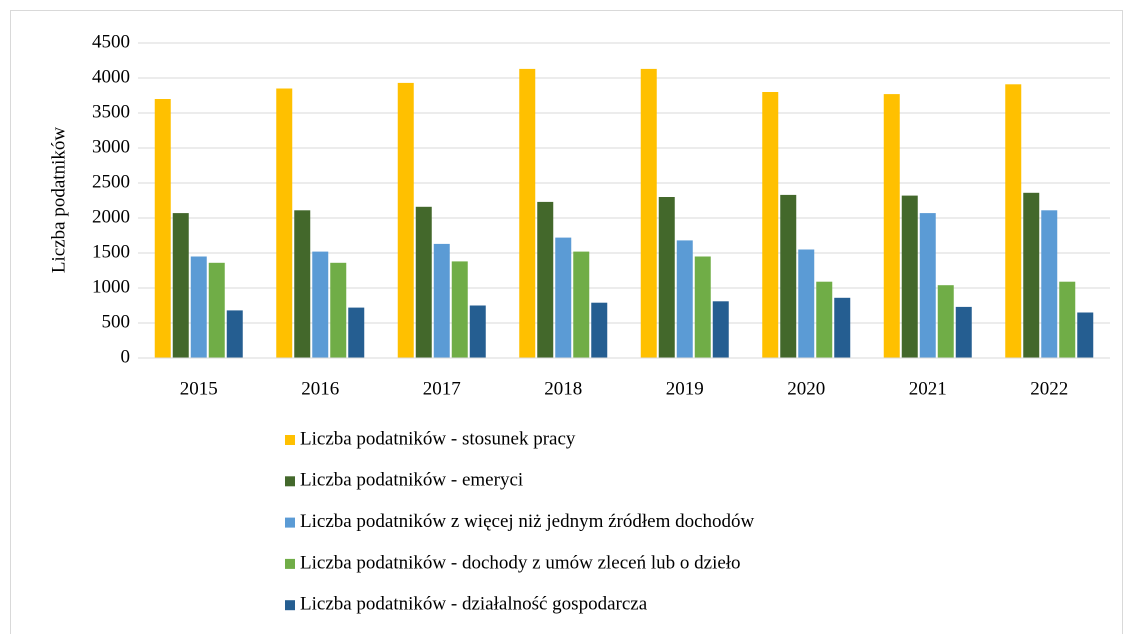 This screenshot has width=1128, height=639. Describe the element at coordinates (116, 321) in the screenshot. I see `y-tick-label: 500` at that location.